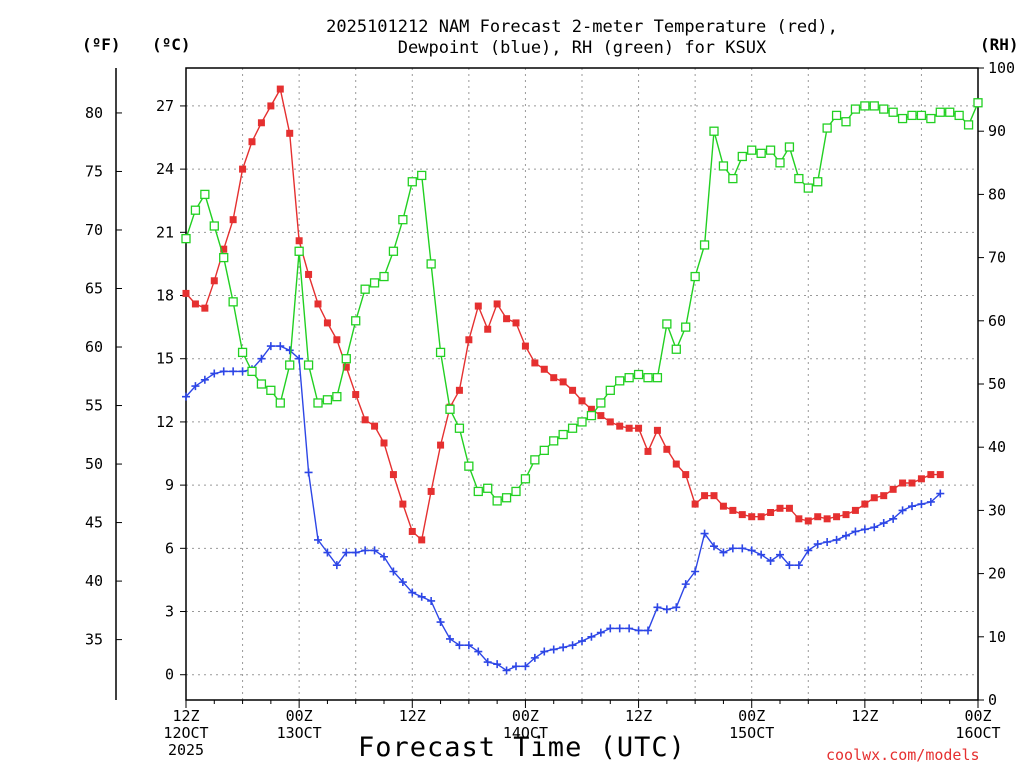 The width and height of the screenshot is (1024, 768). I want to click on x-tick-label: 14OCT, so click(525, 733).